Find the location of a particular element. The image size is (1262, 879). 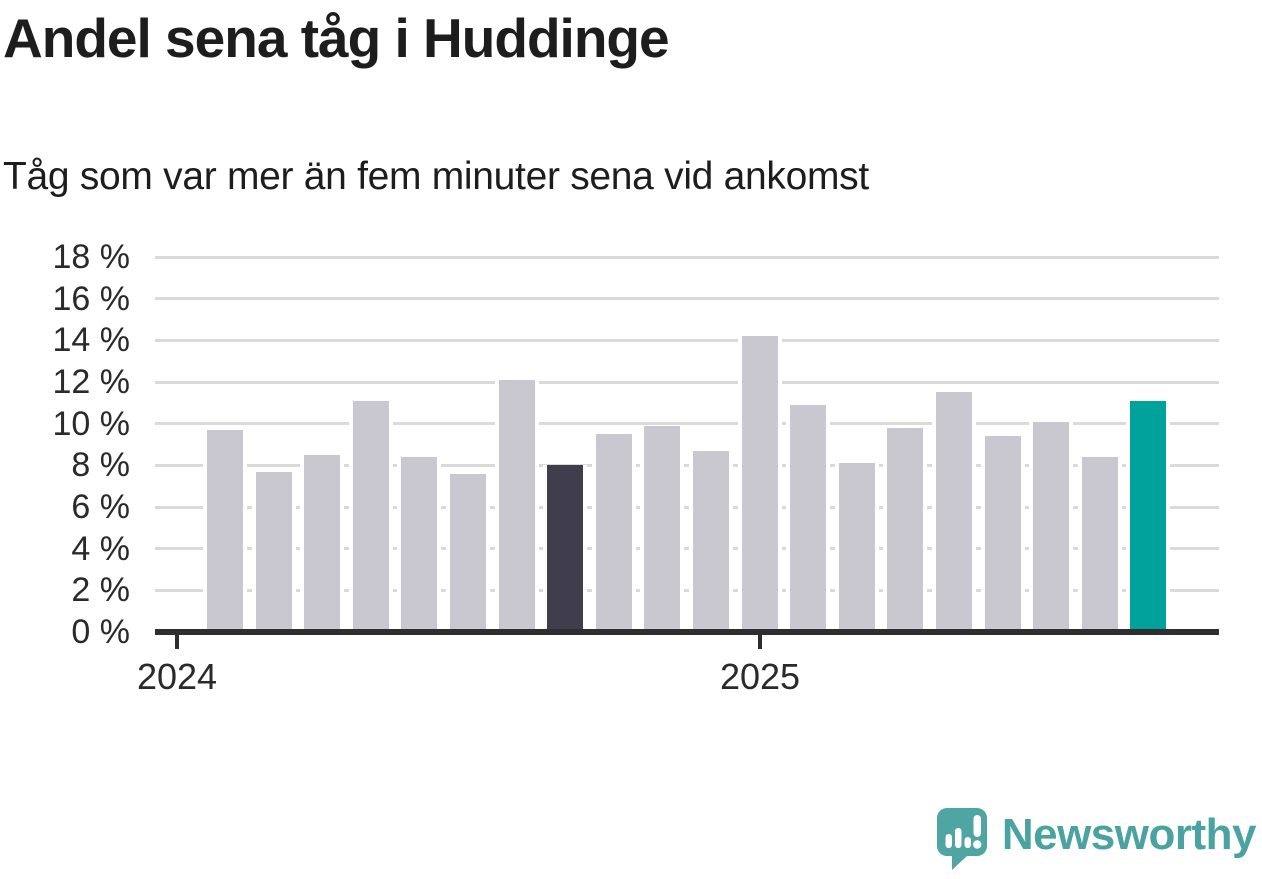

y-axis-tick-label: 8 % is located at coordinates (100, 465).